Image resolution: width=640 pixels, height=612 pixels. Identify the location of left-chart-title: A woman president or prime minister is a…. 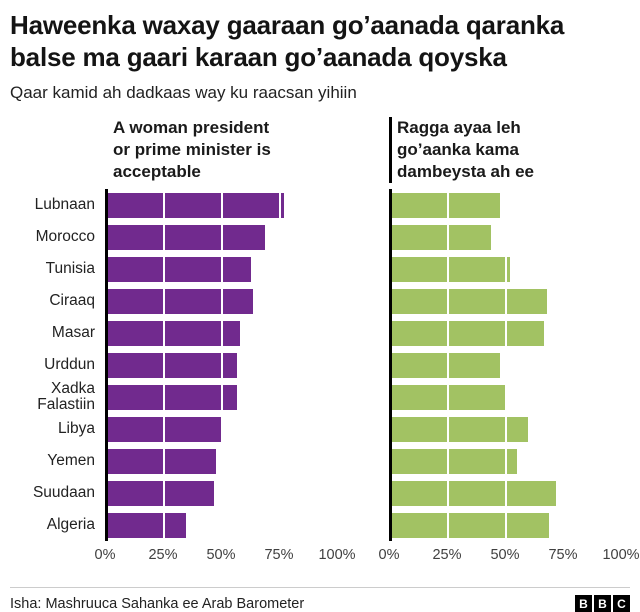
(192, 149).